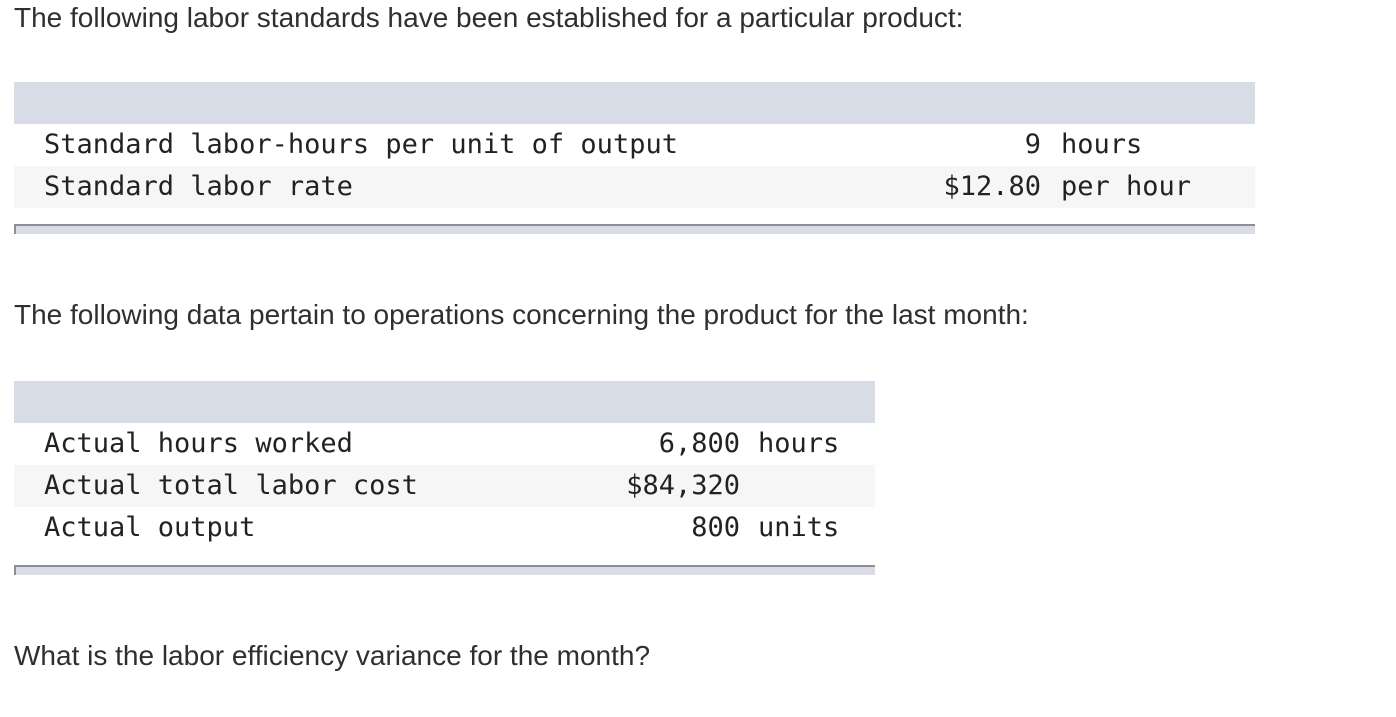 Image resolution: width=1396 pixels, height=717 pixels. I want to click on row-unit: per hour, so click(1126, 186).